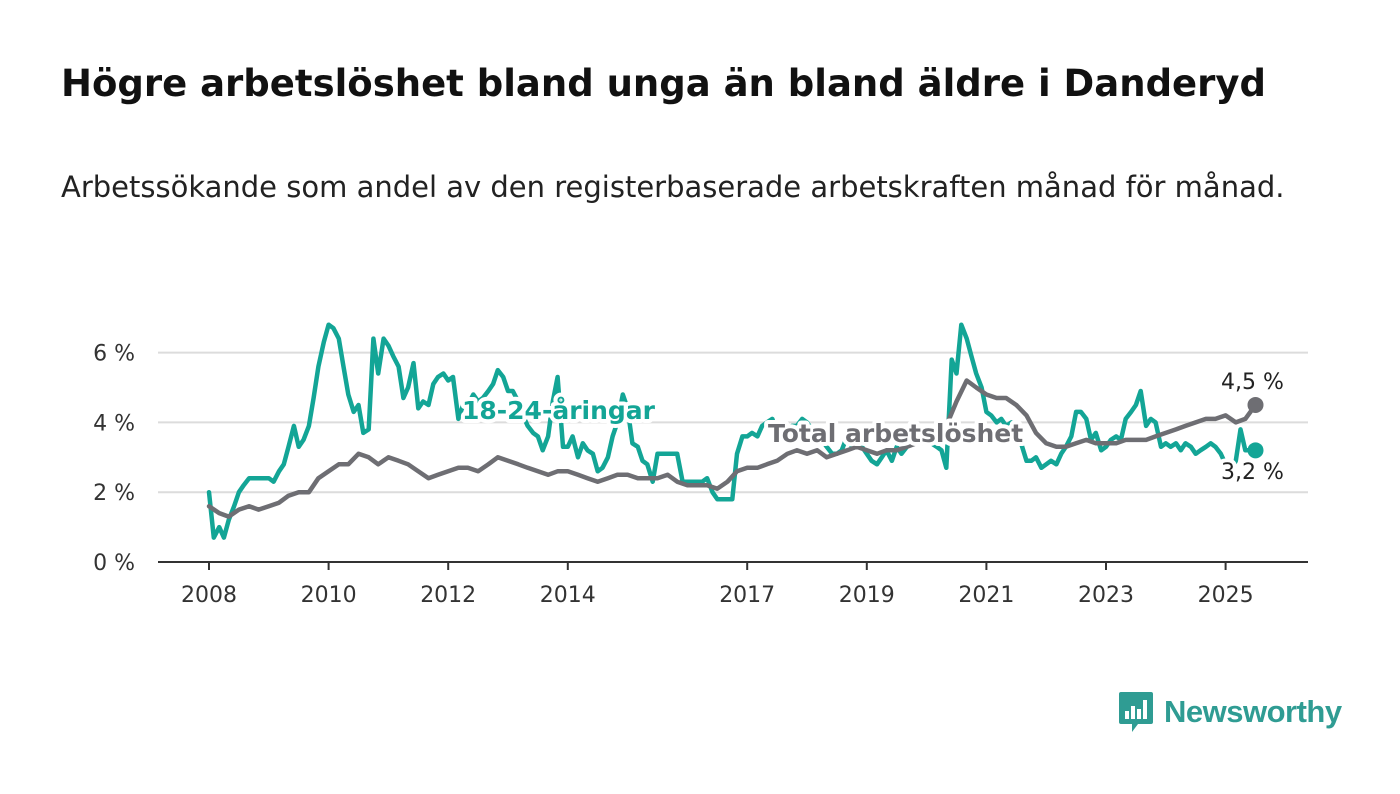  I want to click on newsworthy-logo: Newsworthy, so click(1233, 712).